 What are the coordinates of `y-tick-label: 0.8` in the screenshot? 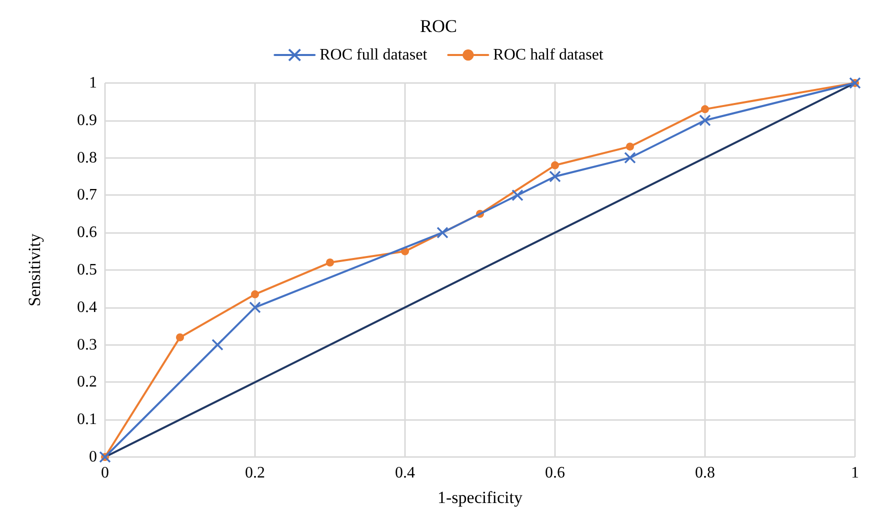 It's located at (87, 157).